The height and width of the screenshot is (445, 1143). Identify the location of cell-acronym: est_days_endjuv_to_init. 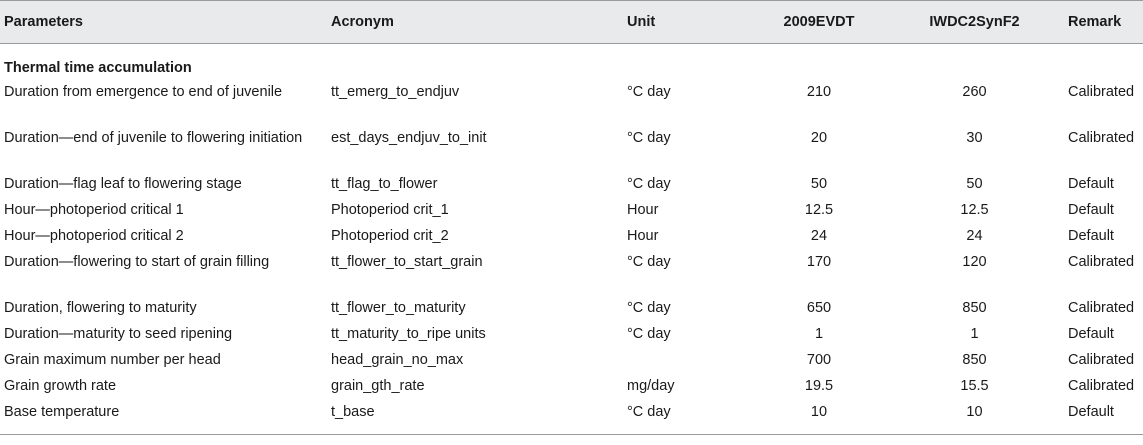
(409, 138).